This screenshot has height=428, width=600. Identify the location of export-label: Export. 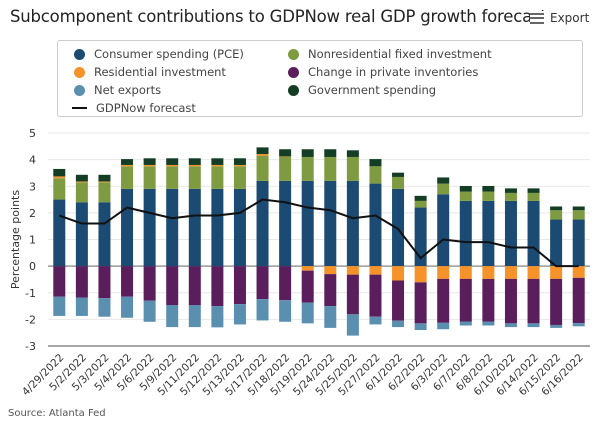
(570, 18).